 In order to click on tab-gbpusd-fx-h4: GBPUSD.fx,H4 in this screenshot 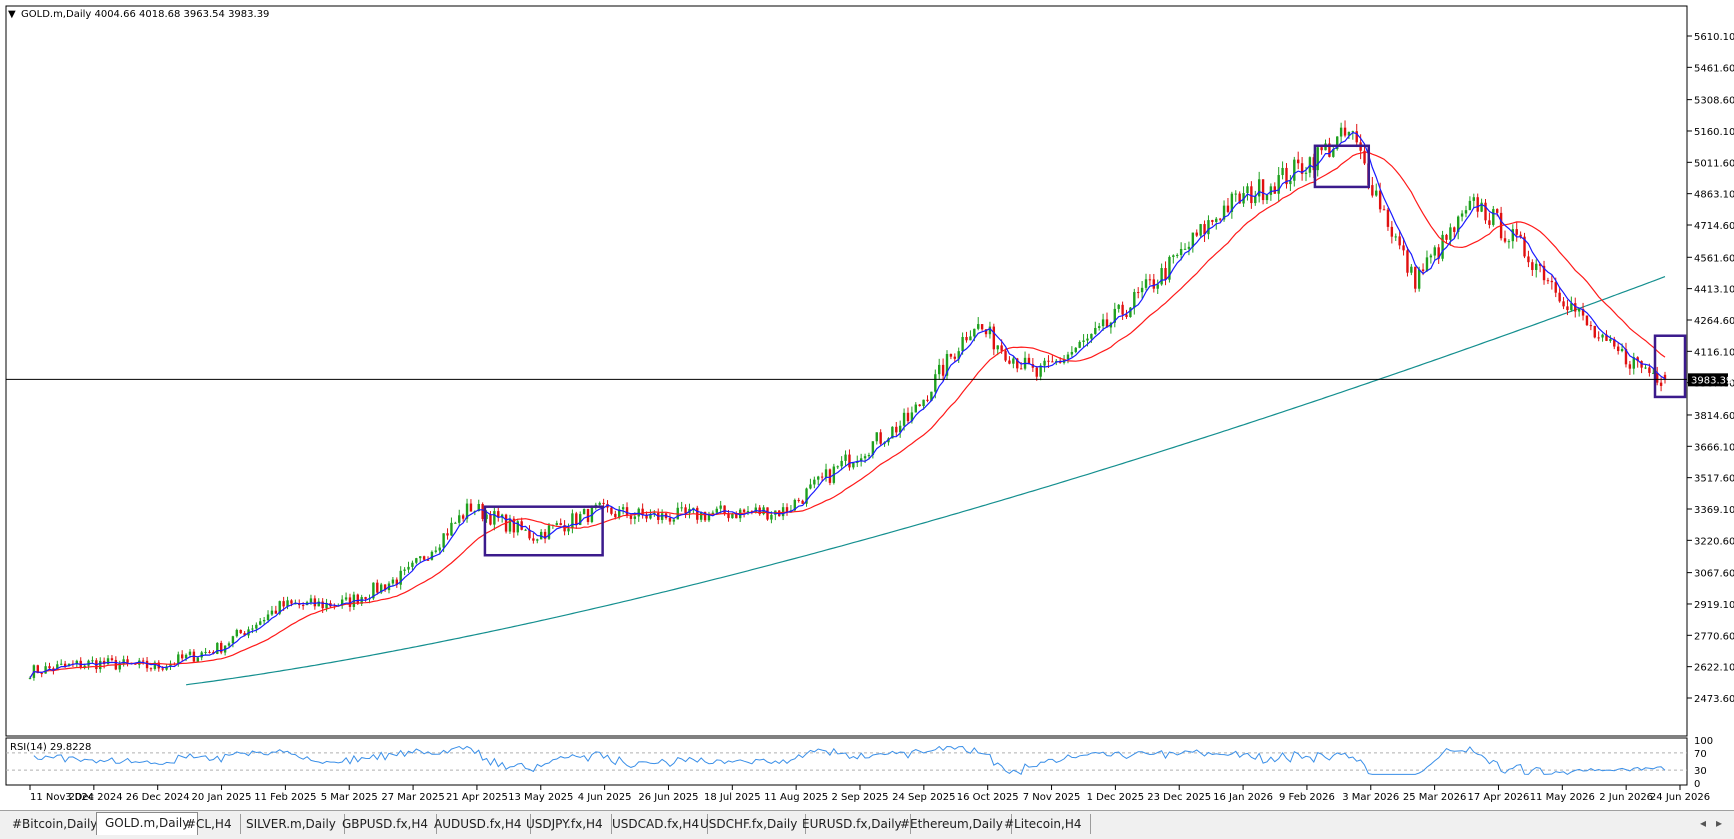, I will do `click(386, 824)`.